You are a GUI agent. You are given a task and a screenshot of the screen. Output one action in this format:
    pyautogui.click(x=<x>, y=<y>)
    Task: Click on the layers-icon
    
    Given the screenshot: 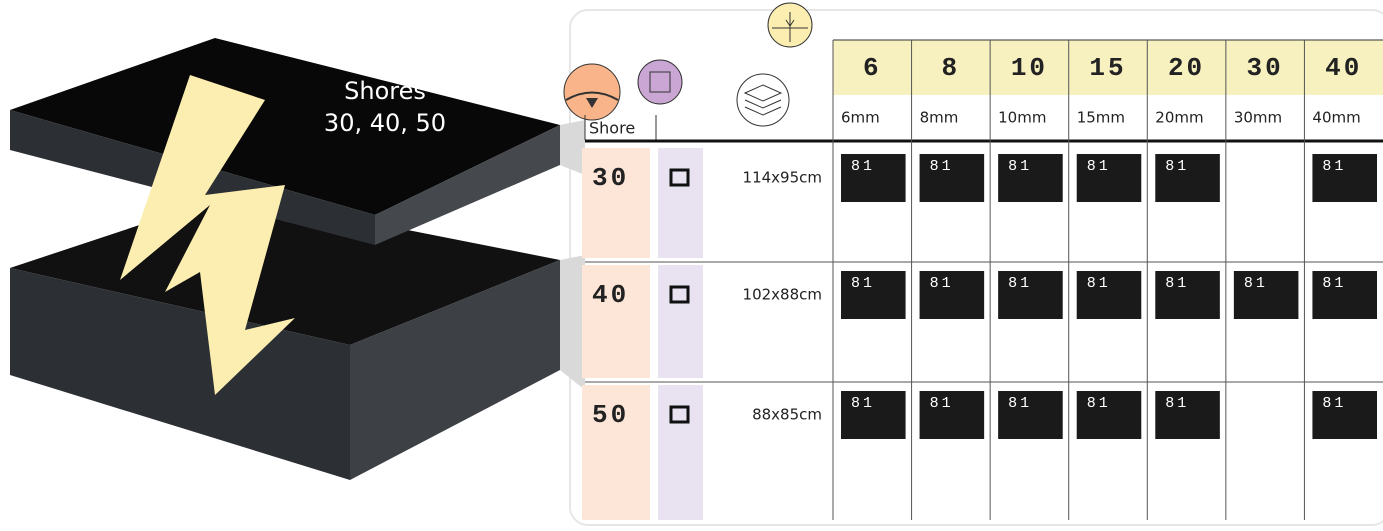 What is the action you would take?
    pyautogui.click(x=763, y=100)
    